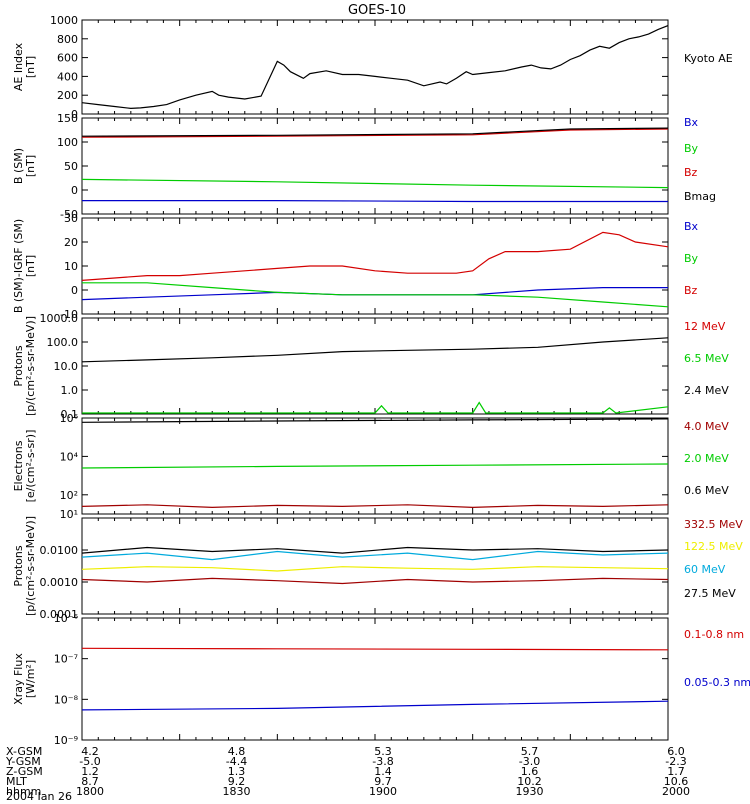 Image resolution: width=750 pixels, height=804 pixels. Describe the element at coordinates (383, 791) in the screenshot. I see `footer-value: 1900` at that location.